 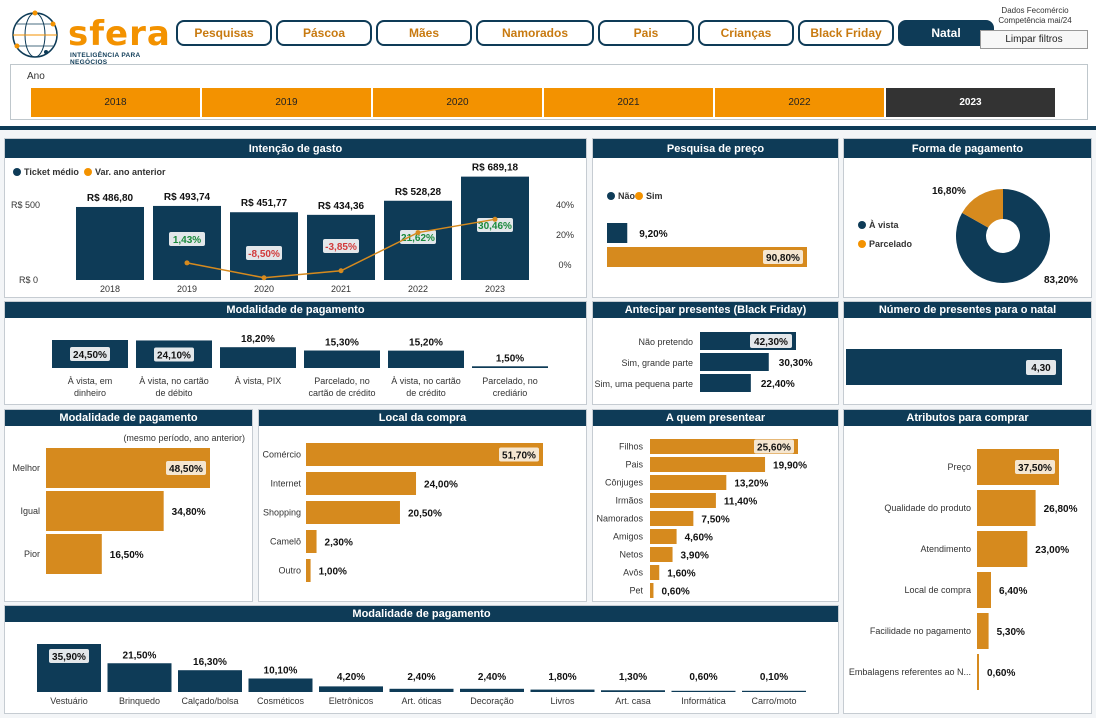 What do you see at coordinates (341, 393) in the screenshot?
I see `x-label-parcelado-no-cartao-de-credito-2: cartão de crédito` at bounding box center [341, 393].